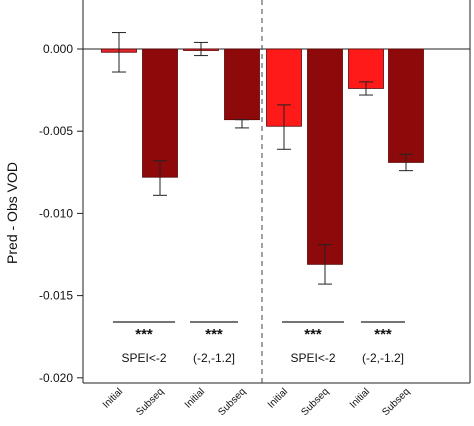  What do you see at coordinates (58, 49) in the screenshot?
I see `y-tick-label: 0.000` at bounding box center [58, 49].